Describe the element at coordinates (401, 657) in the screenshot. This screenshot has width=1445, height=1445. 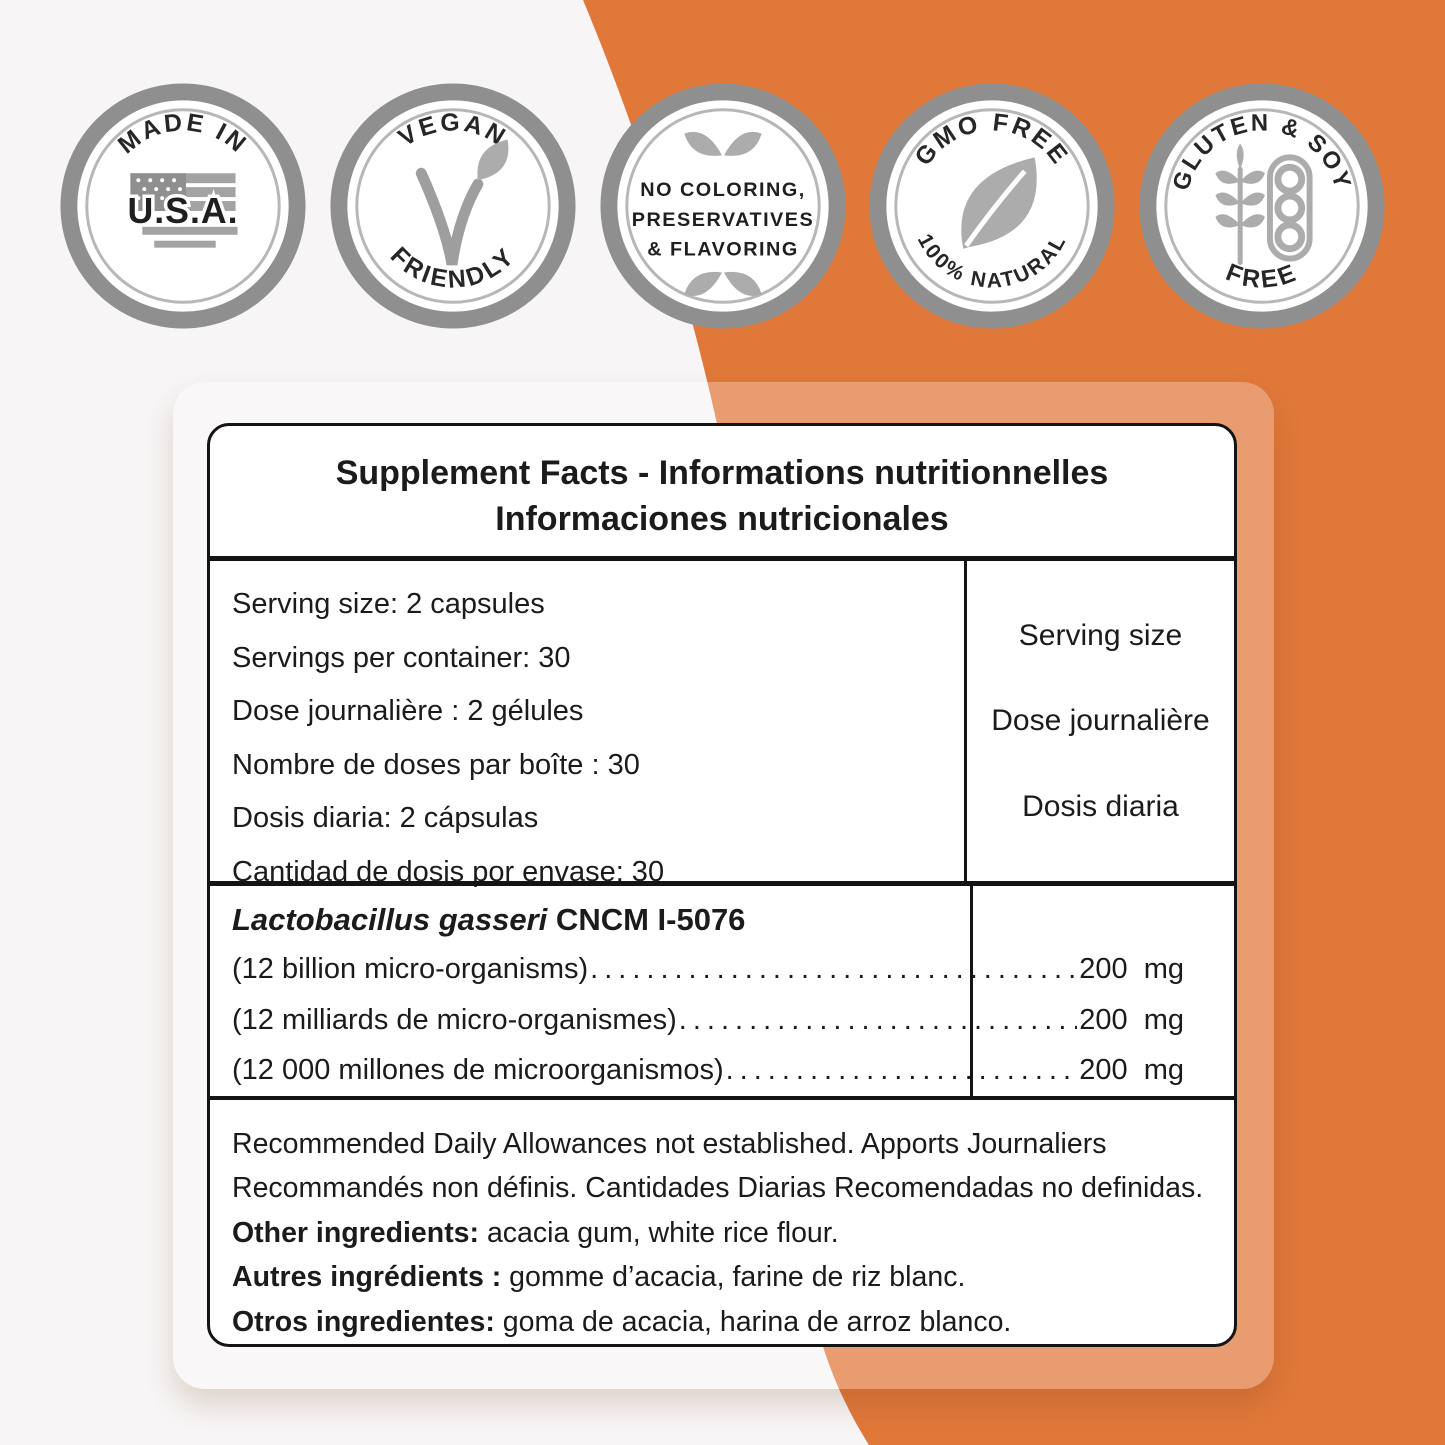
I see `serving-line: Servings per container: 30` at that location.